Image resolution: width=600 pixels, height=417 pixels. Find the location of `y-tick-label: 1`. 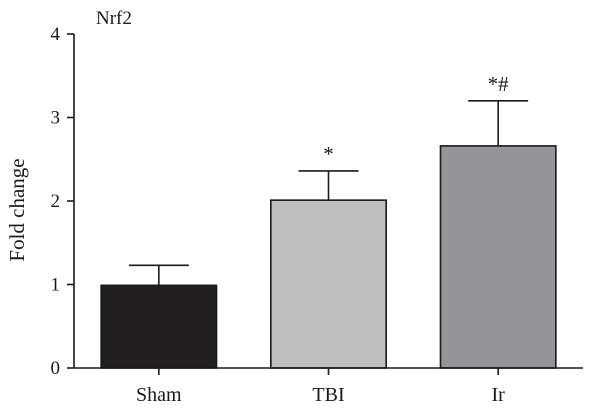

y-tick-label: 1 is located at coordinates (56, 285).